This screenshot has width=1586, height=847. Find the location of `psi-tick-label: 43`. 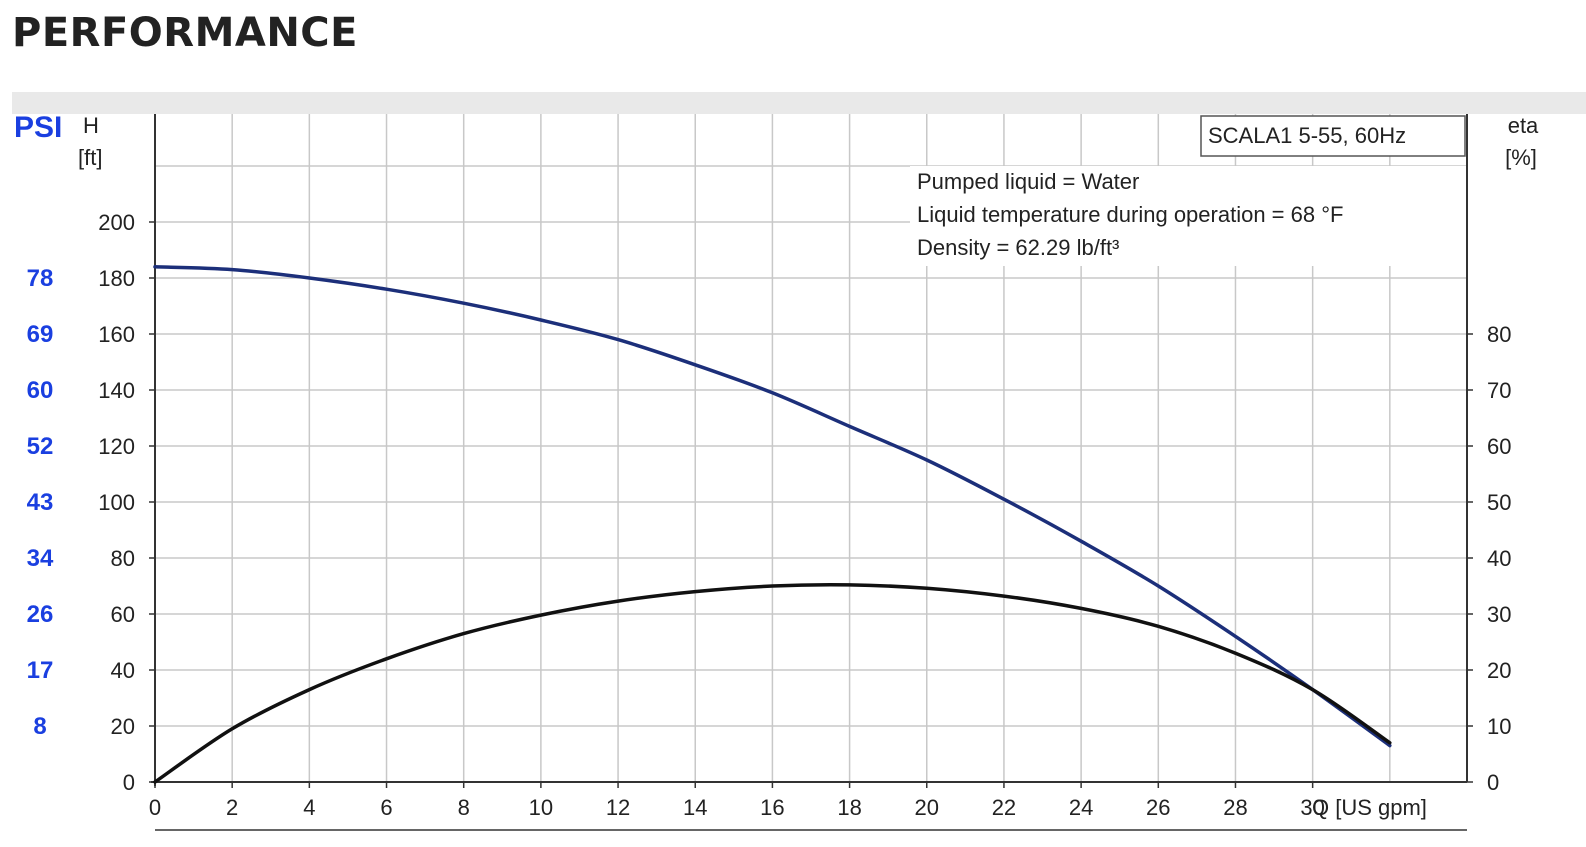

psi-tick-label: 43 is located at coordinates (40, 502).